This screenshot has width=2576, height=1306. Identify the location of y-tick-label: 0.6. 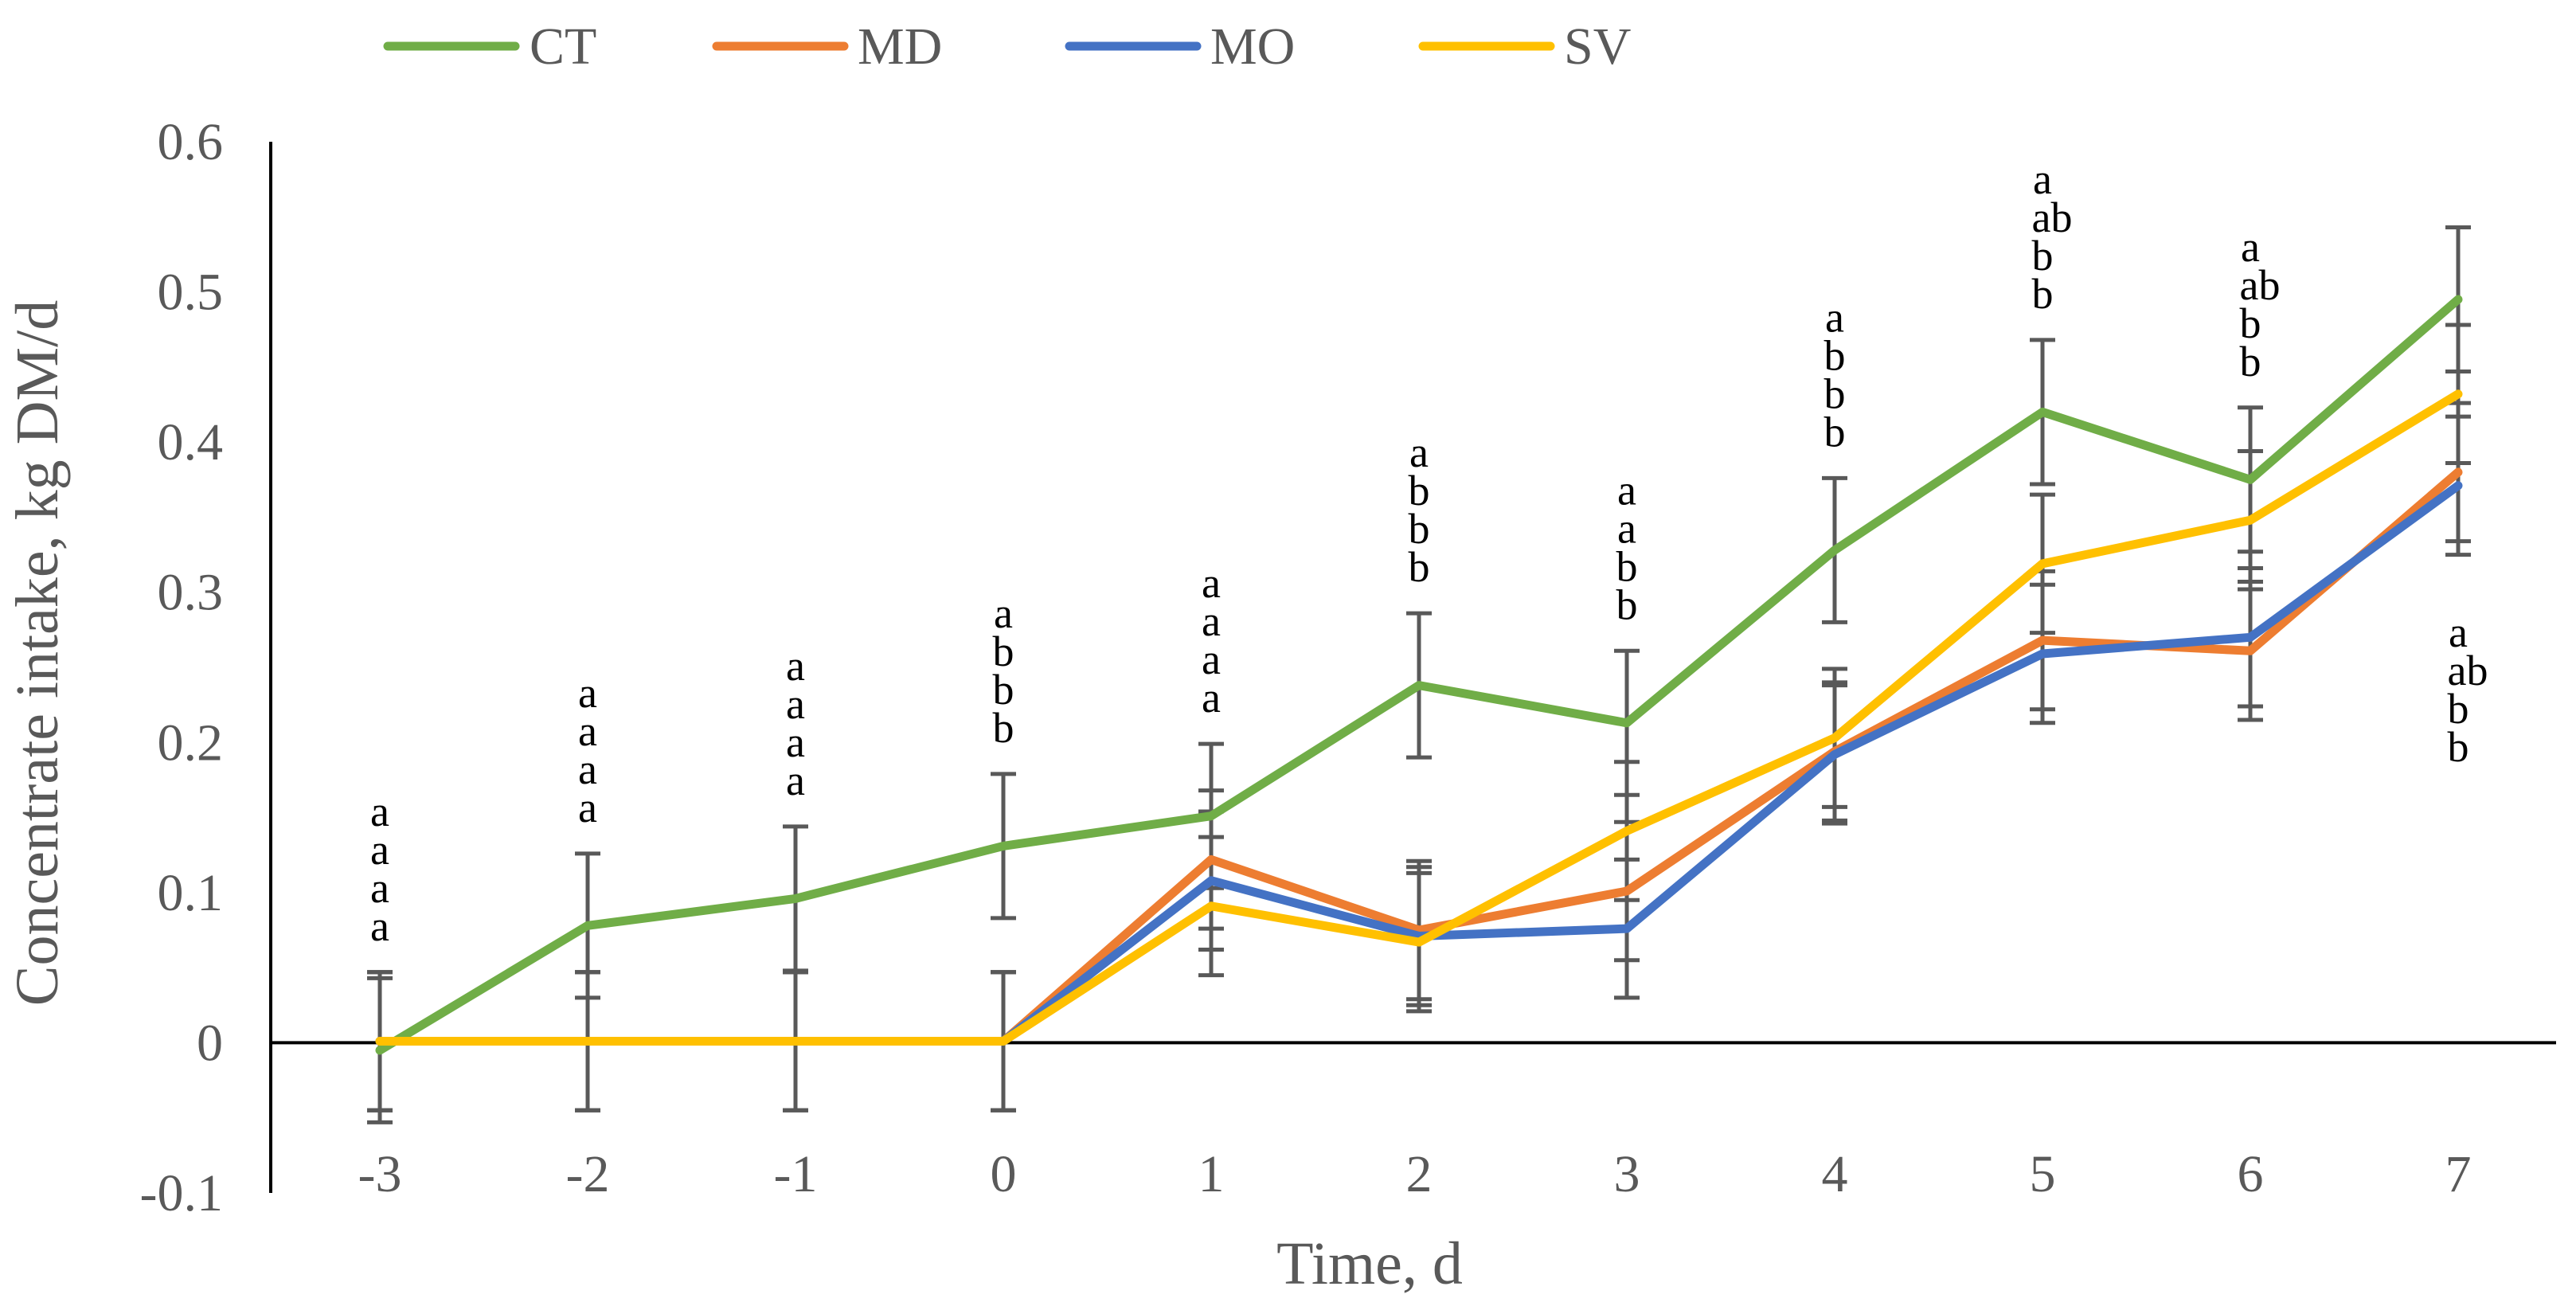
(191, 142).